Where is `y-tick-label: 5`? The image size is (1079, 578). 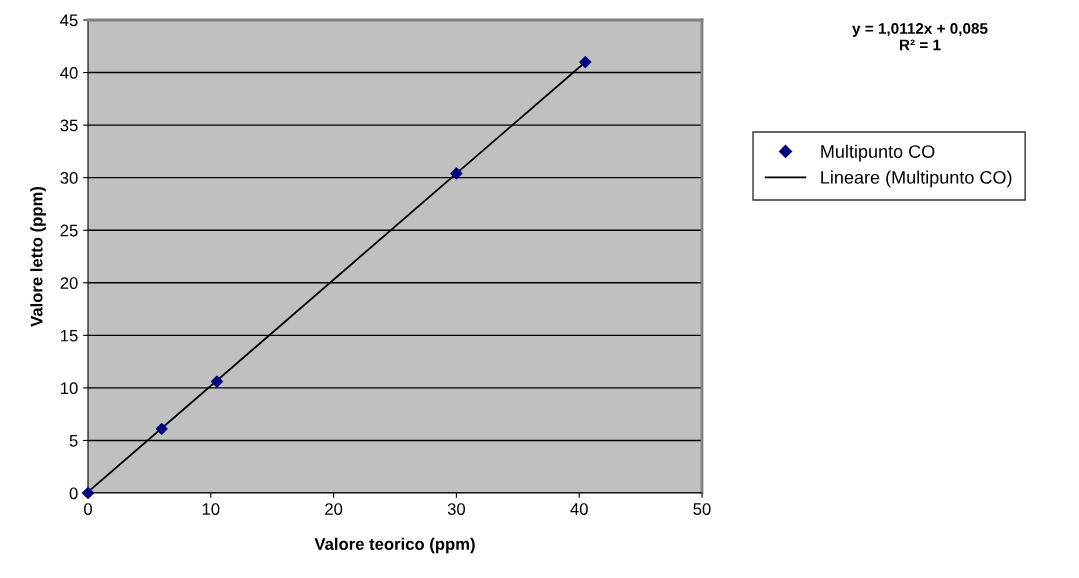
y-tick-label: 5 is located at coordinates (73, 441).